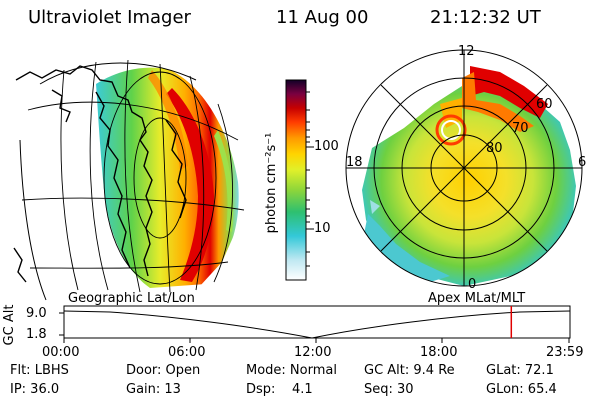  Describe the element at coordinates (131, 298) in the screenshot. I see `timeline-left-title: Geographic Lat/Lon` at that location.